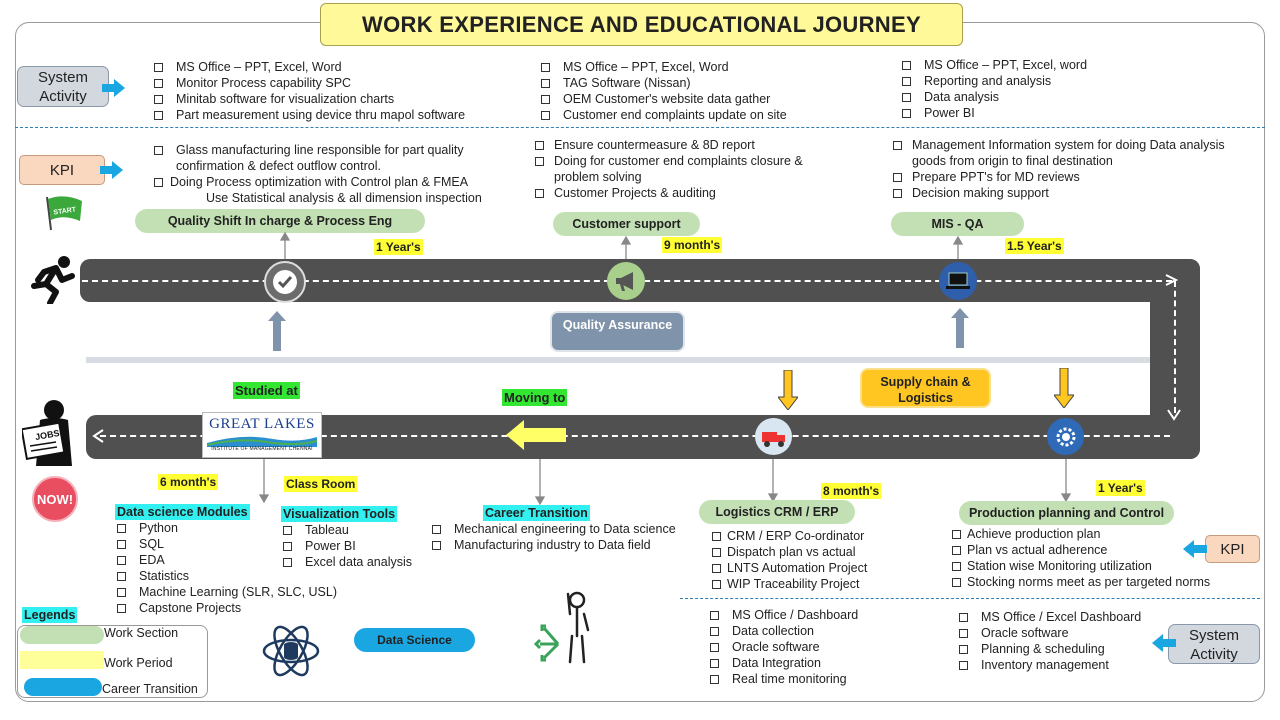  I want to click on legend-swatch-work-section, so click(62, 635).